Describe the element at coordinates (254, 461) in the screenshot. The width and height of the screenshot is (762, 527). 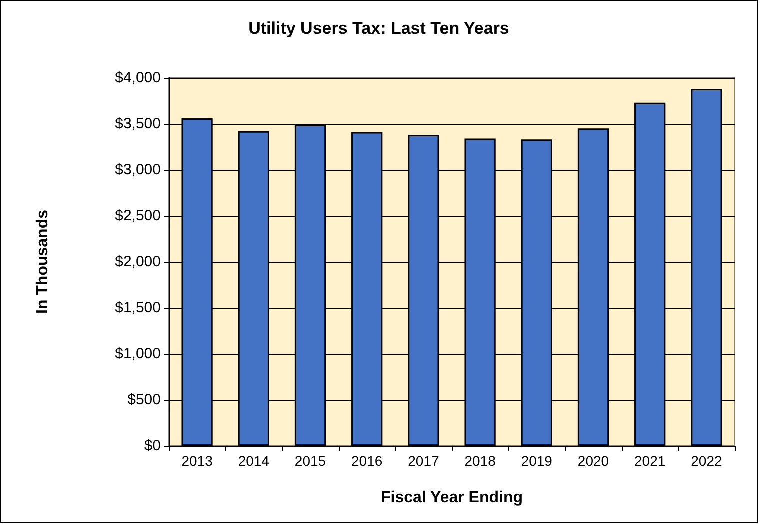
I see `x-tick-label: 2014` at that location.